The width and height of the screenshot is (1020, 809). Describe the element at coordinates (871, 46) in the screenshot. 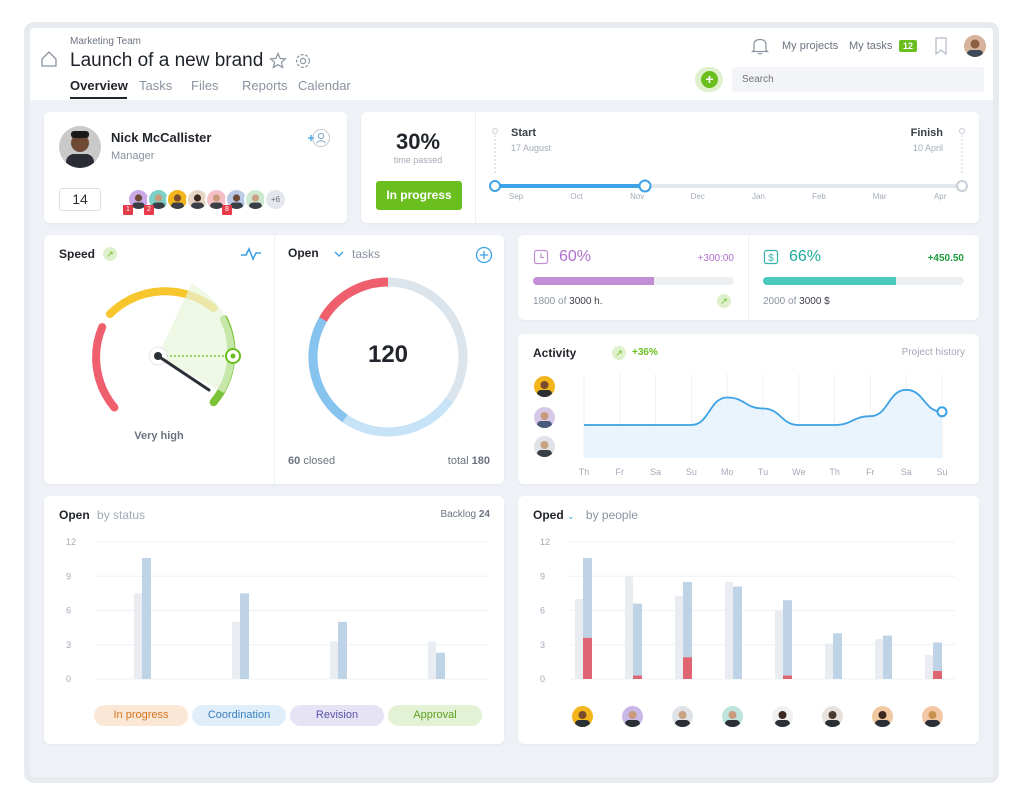

I see `my-tasks-link: My tasks` at that location.